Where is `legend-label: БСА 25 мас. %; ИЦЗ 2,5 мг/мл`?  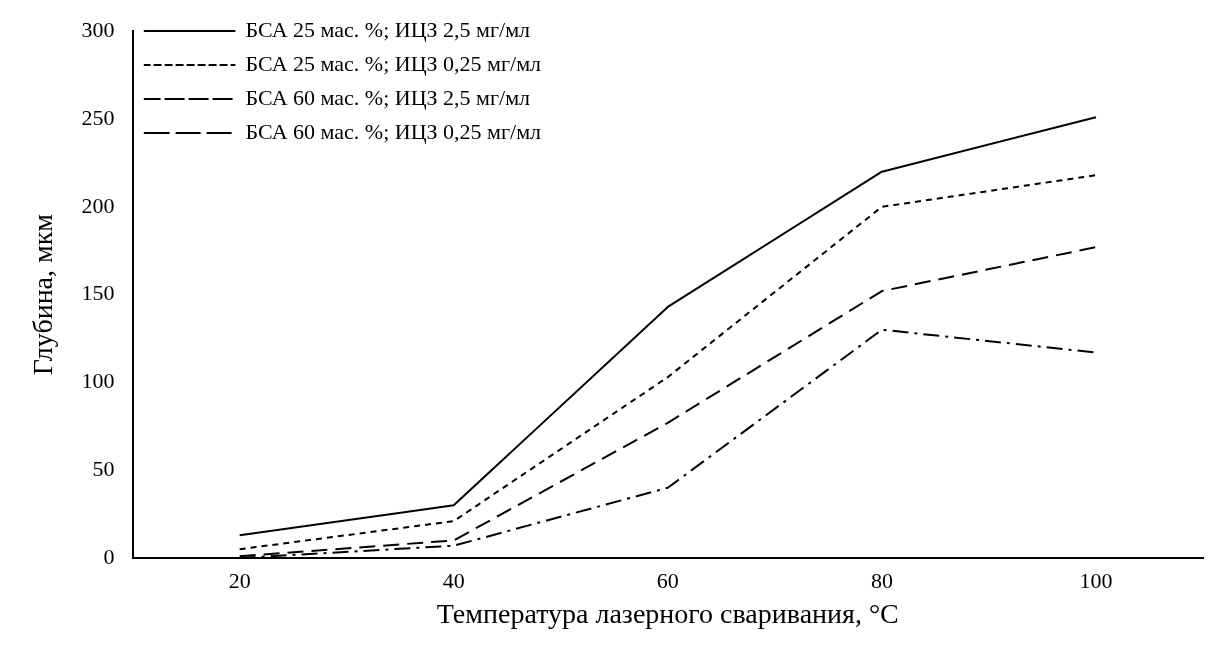
legend-label: БСА 25 мас. %; ИЦЗ 2,5 мг/мл is located at coordinates (388, 29).